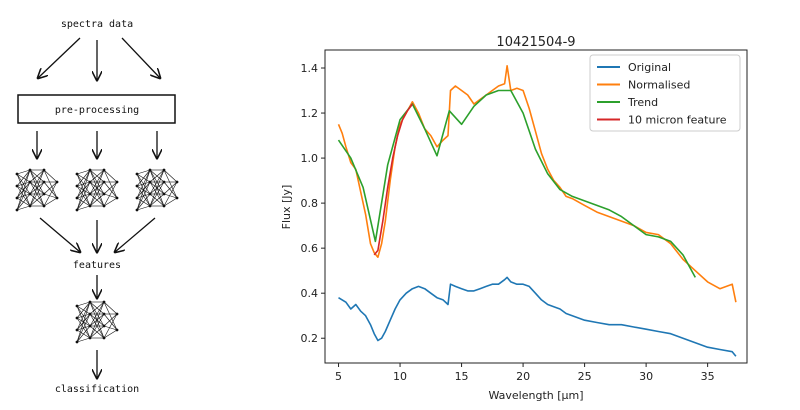 The height and width of the screenshot is (410, 800). I want to click on x-tick-label: 25, so click(585, 376).